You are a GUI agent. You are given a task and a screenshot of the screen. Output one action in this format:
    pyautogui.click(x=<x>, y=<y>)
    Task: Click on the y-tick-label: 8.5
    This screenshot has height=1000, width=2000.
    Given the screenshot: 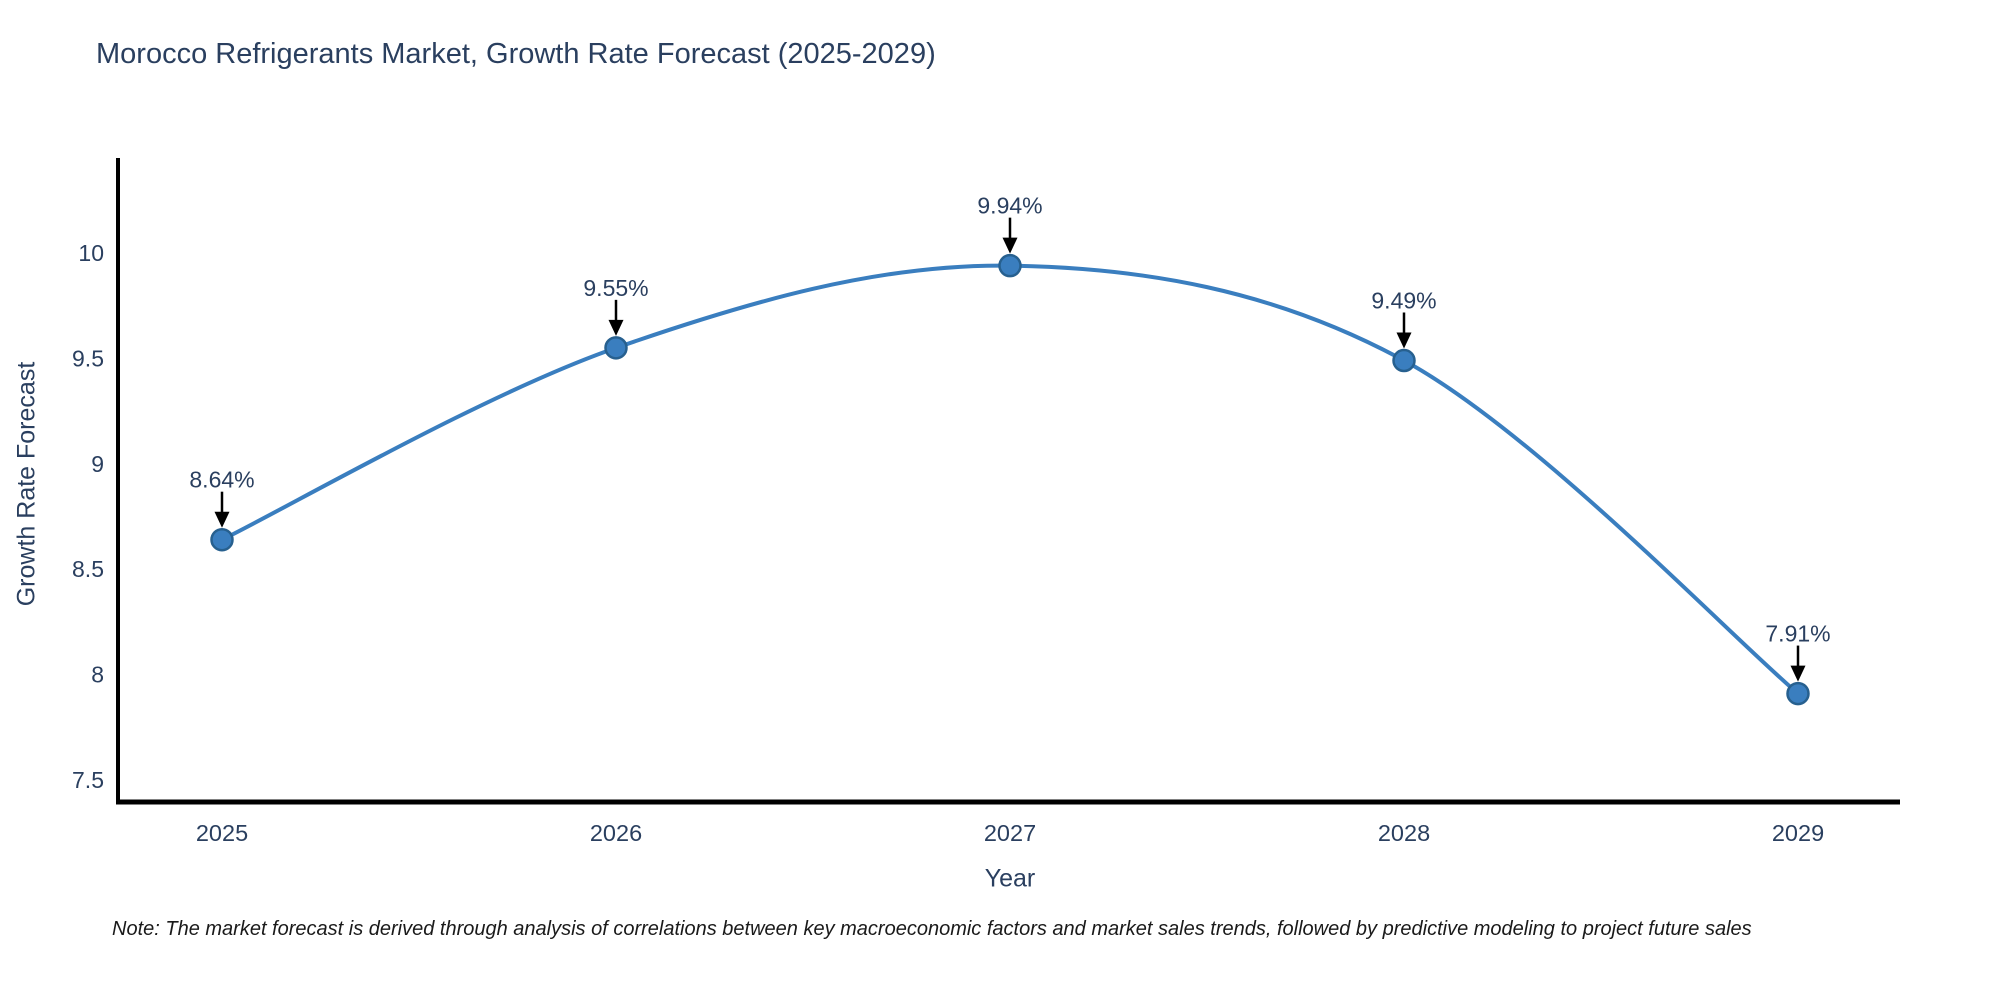 What is the action you would take?
    pyautogui.click(x=88, y=569)
    